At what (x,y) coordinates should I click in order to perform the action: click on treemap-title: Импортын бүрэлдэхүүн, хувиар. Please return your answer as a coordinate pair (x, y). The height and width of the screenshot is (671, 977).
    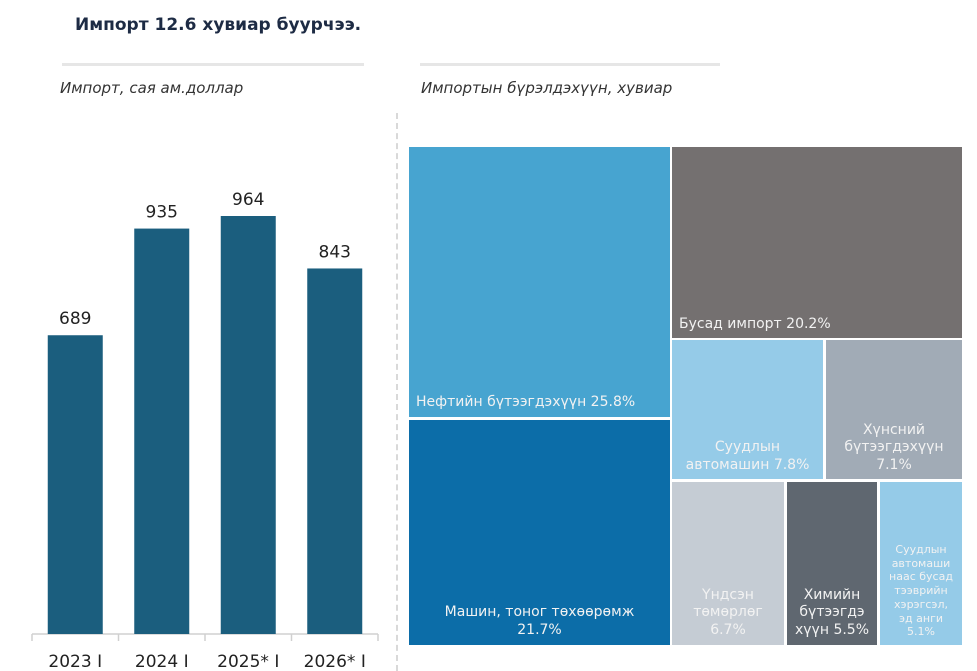
    Looking at the image, I should click on (547, 88).